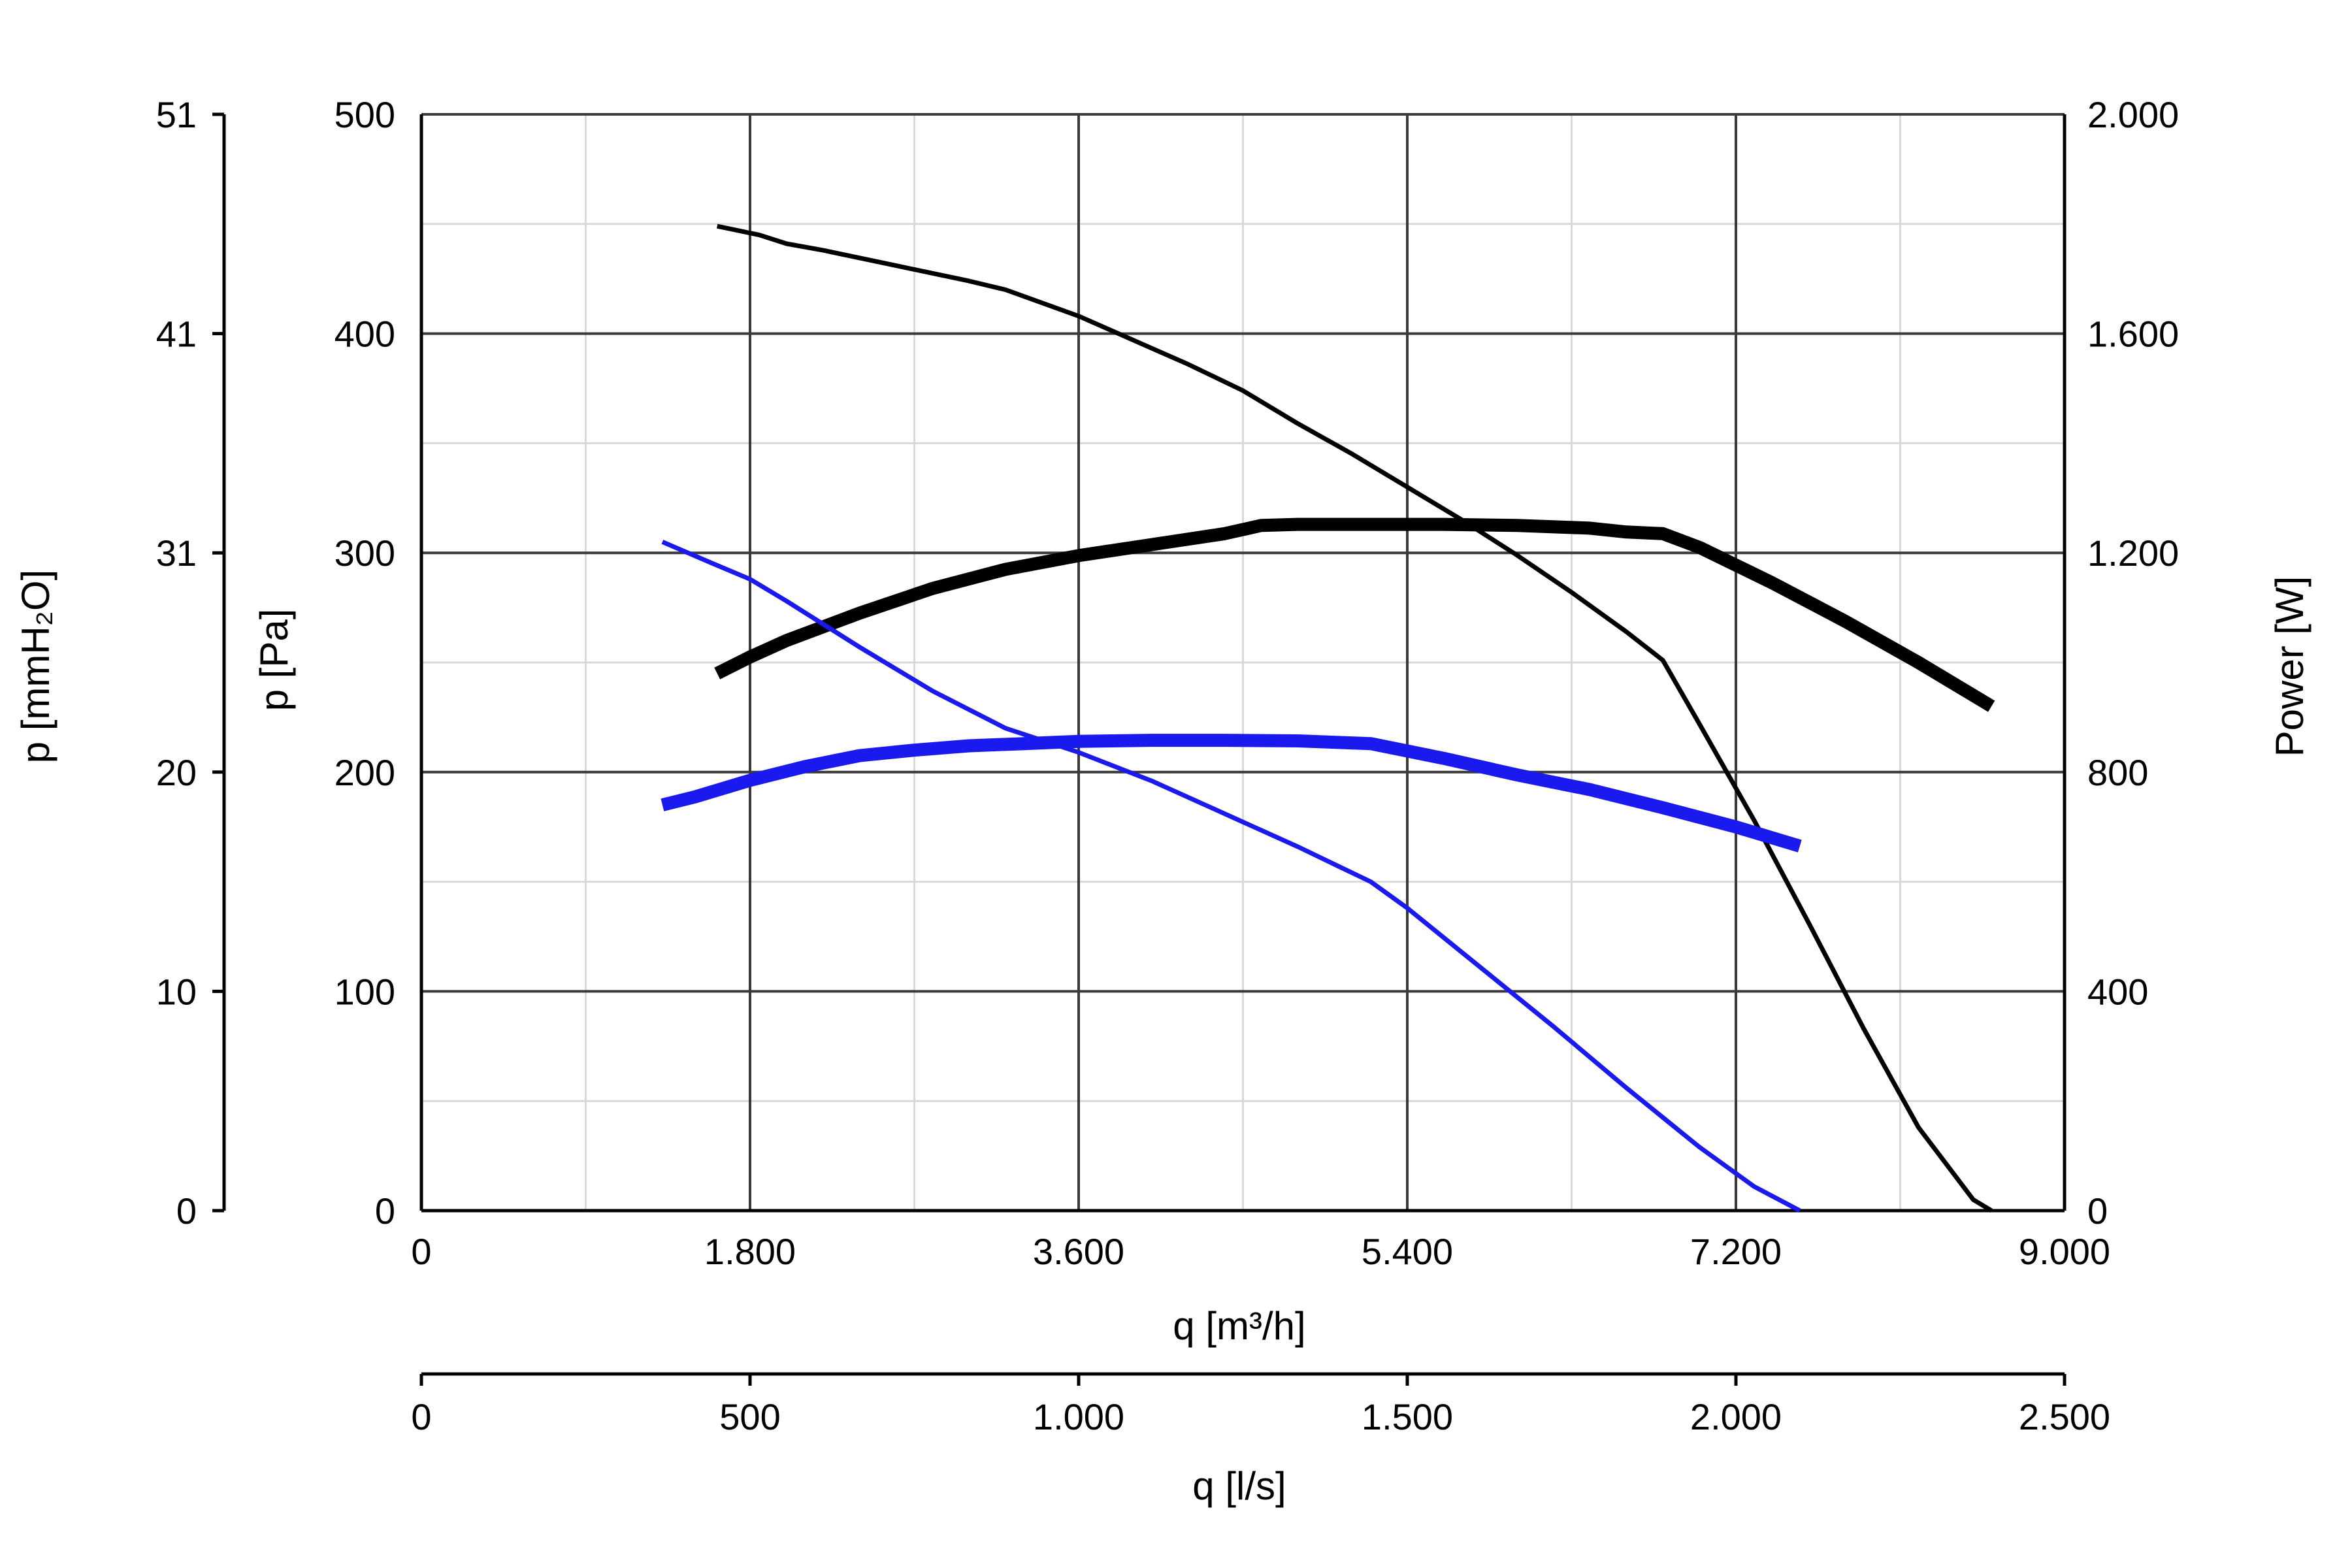 The height and width of the screenshot is (1568, 2352). I want to click on y-axis-label: p [Pa], so click(274, 660).